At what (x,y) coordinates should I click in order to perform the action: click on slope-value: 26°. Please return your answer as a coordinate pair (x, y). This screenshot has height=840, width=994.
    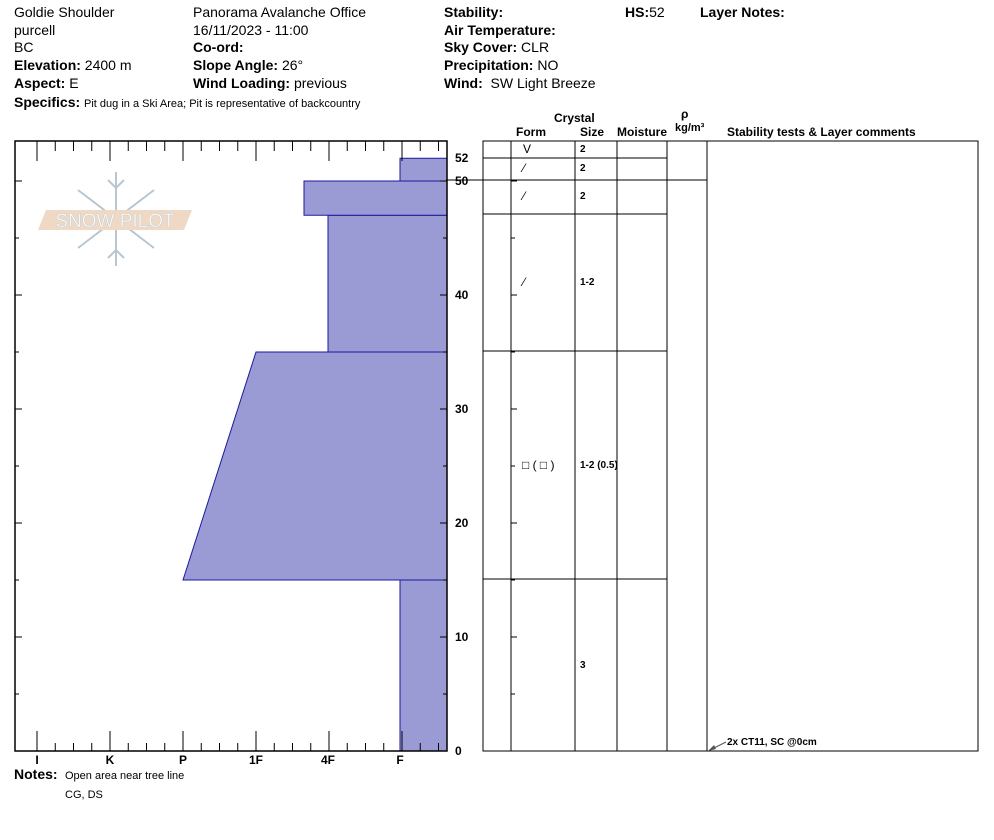
    Looking at the image, I should click on (292, 65).